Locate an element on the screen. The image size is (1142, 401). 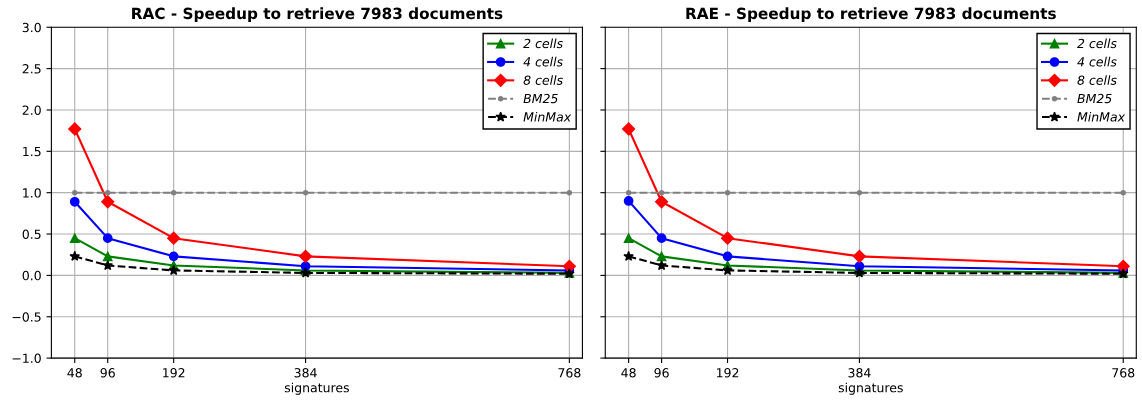
y-tick-label: 3.0 is located at coordinates (31, 27).